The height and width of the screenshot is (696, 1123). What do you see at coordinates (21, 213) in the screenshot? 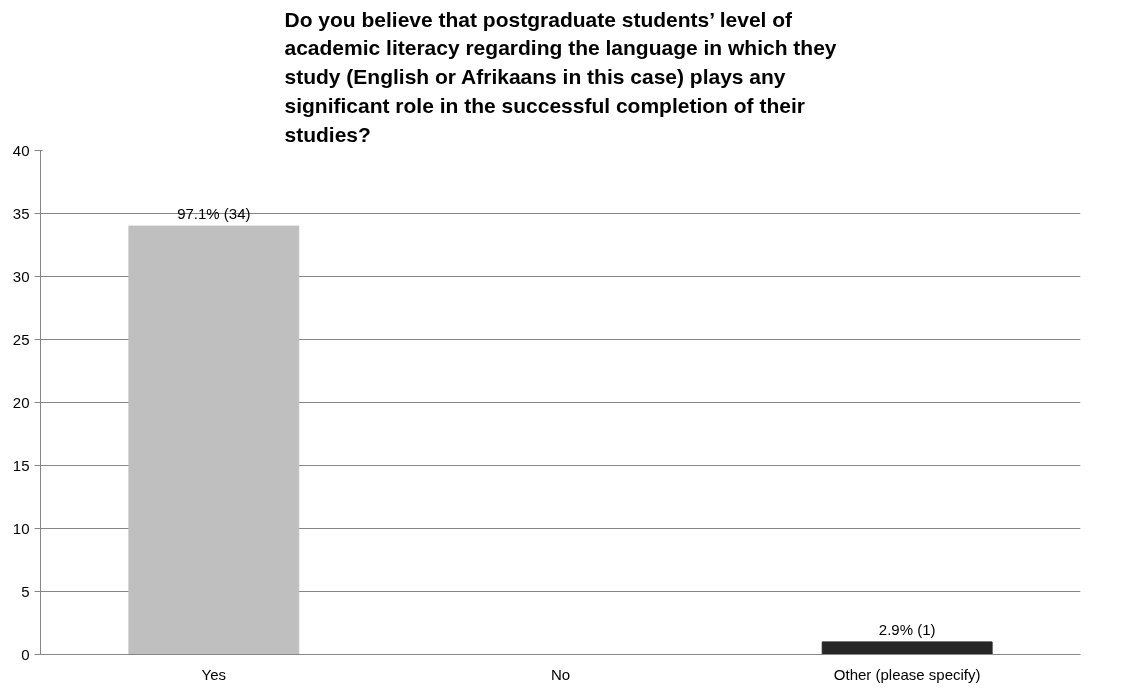
I see `y-tick-label: 35` at bounding box center [21, 213].